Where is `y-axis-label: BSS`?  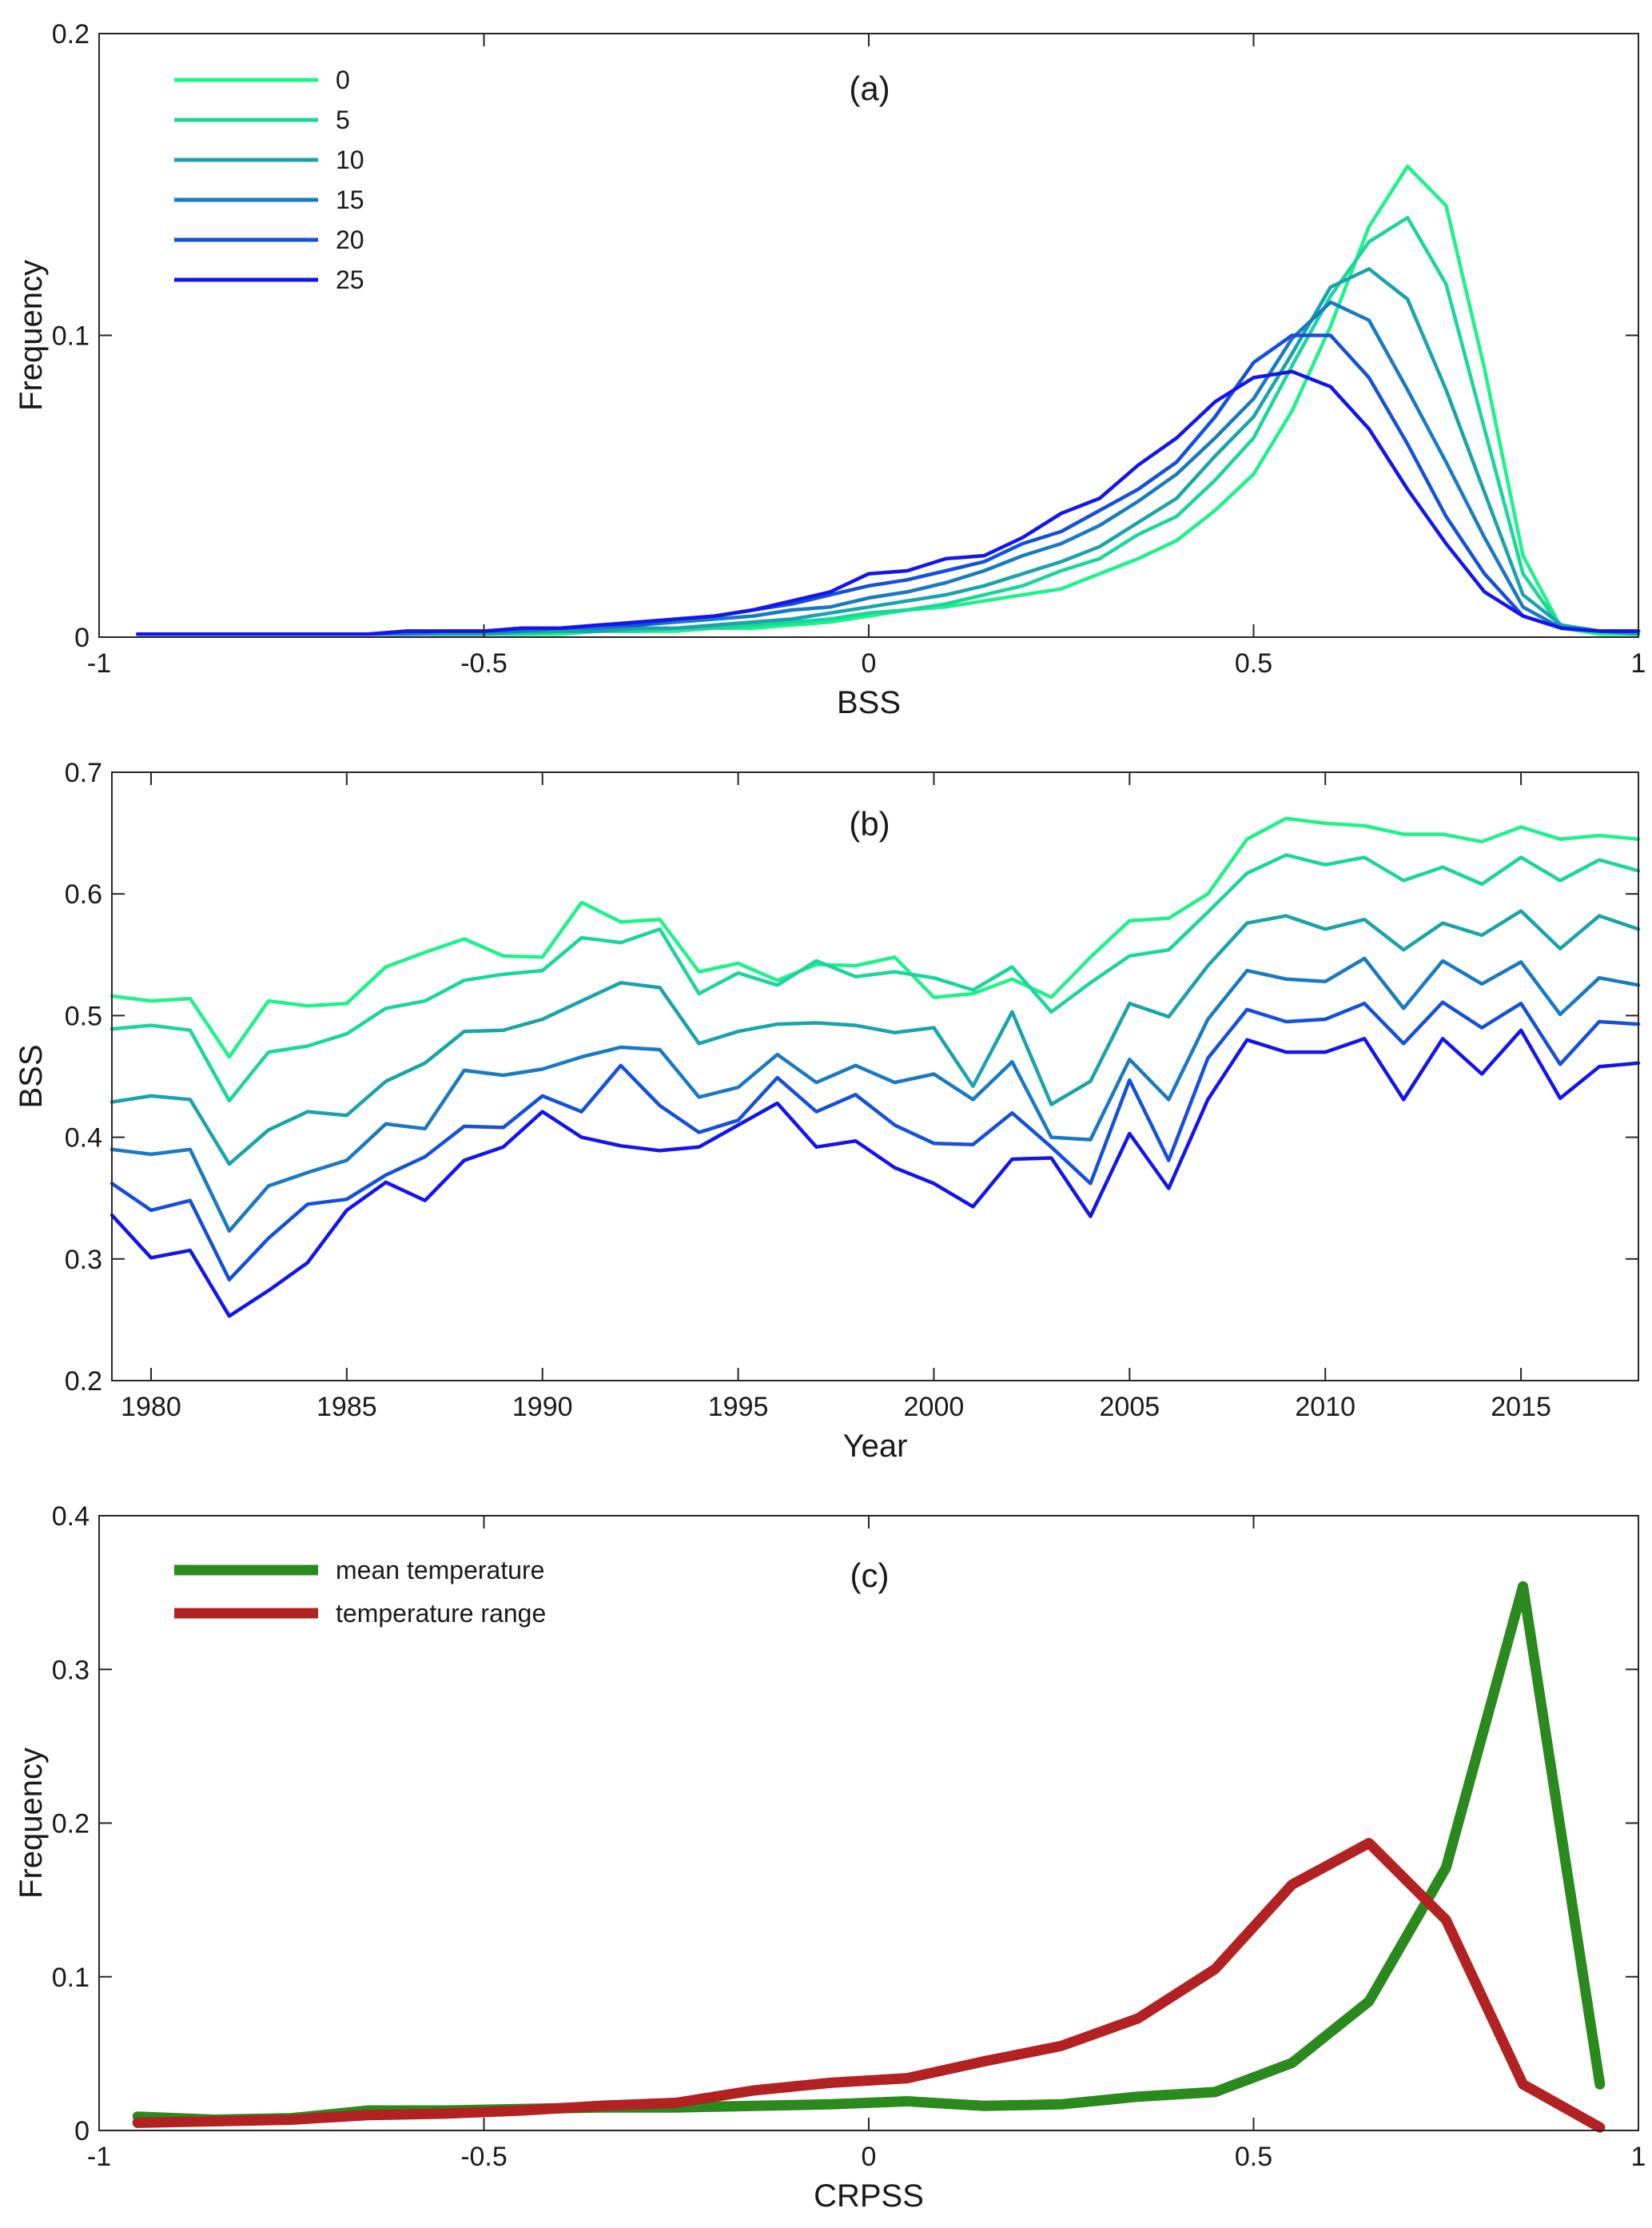
y-axis-label: BSS is located at coordinates (31, 1076).